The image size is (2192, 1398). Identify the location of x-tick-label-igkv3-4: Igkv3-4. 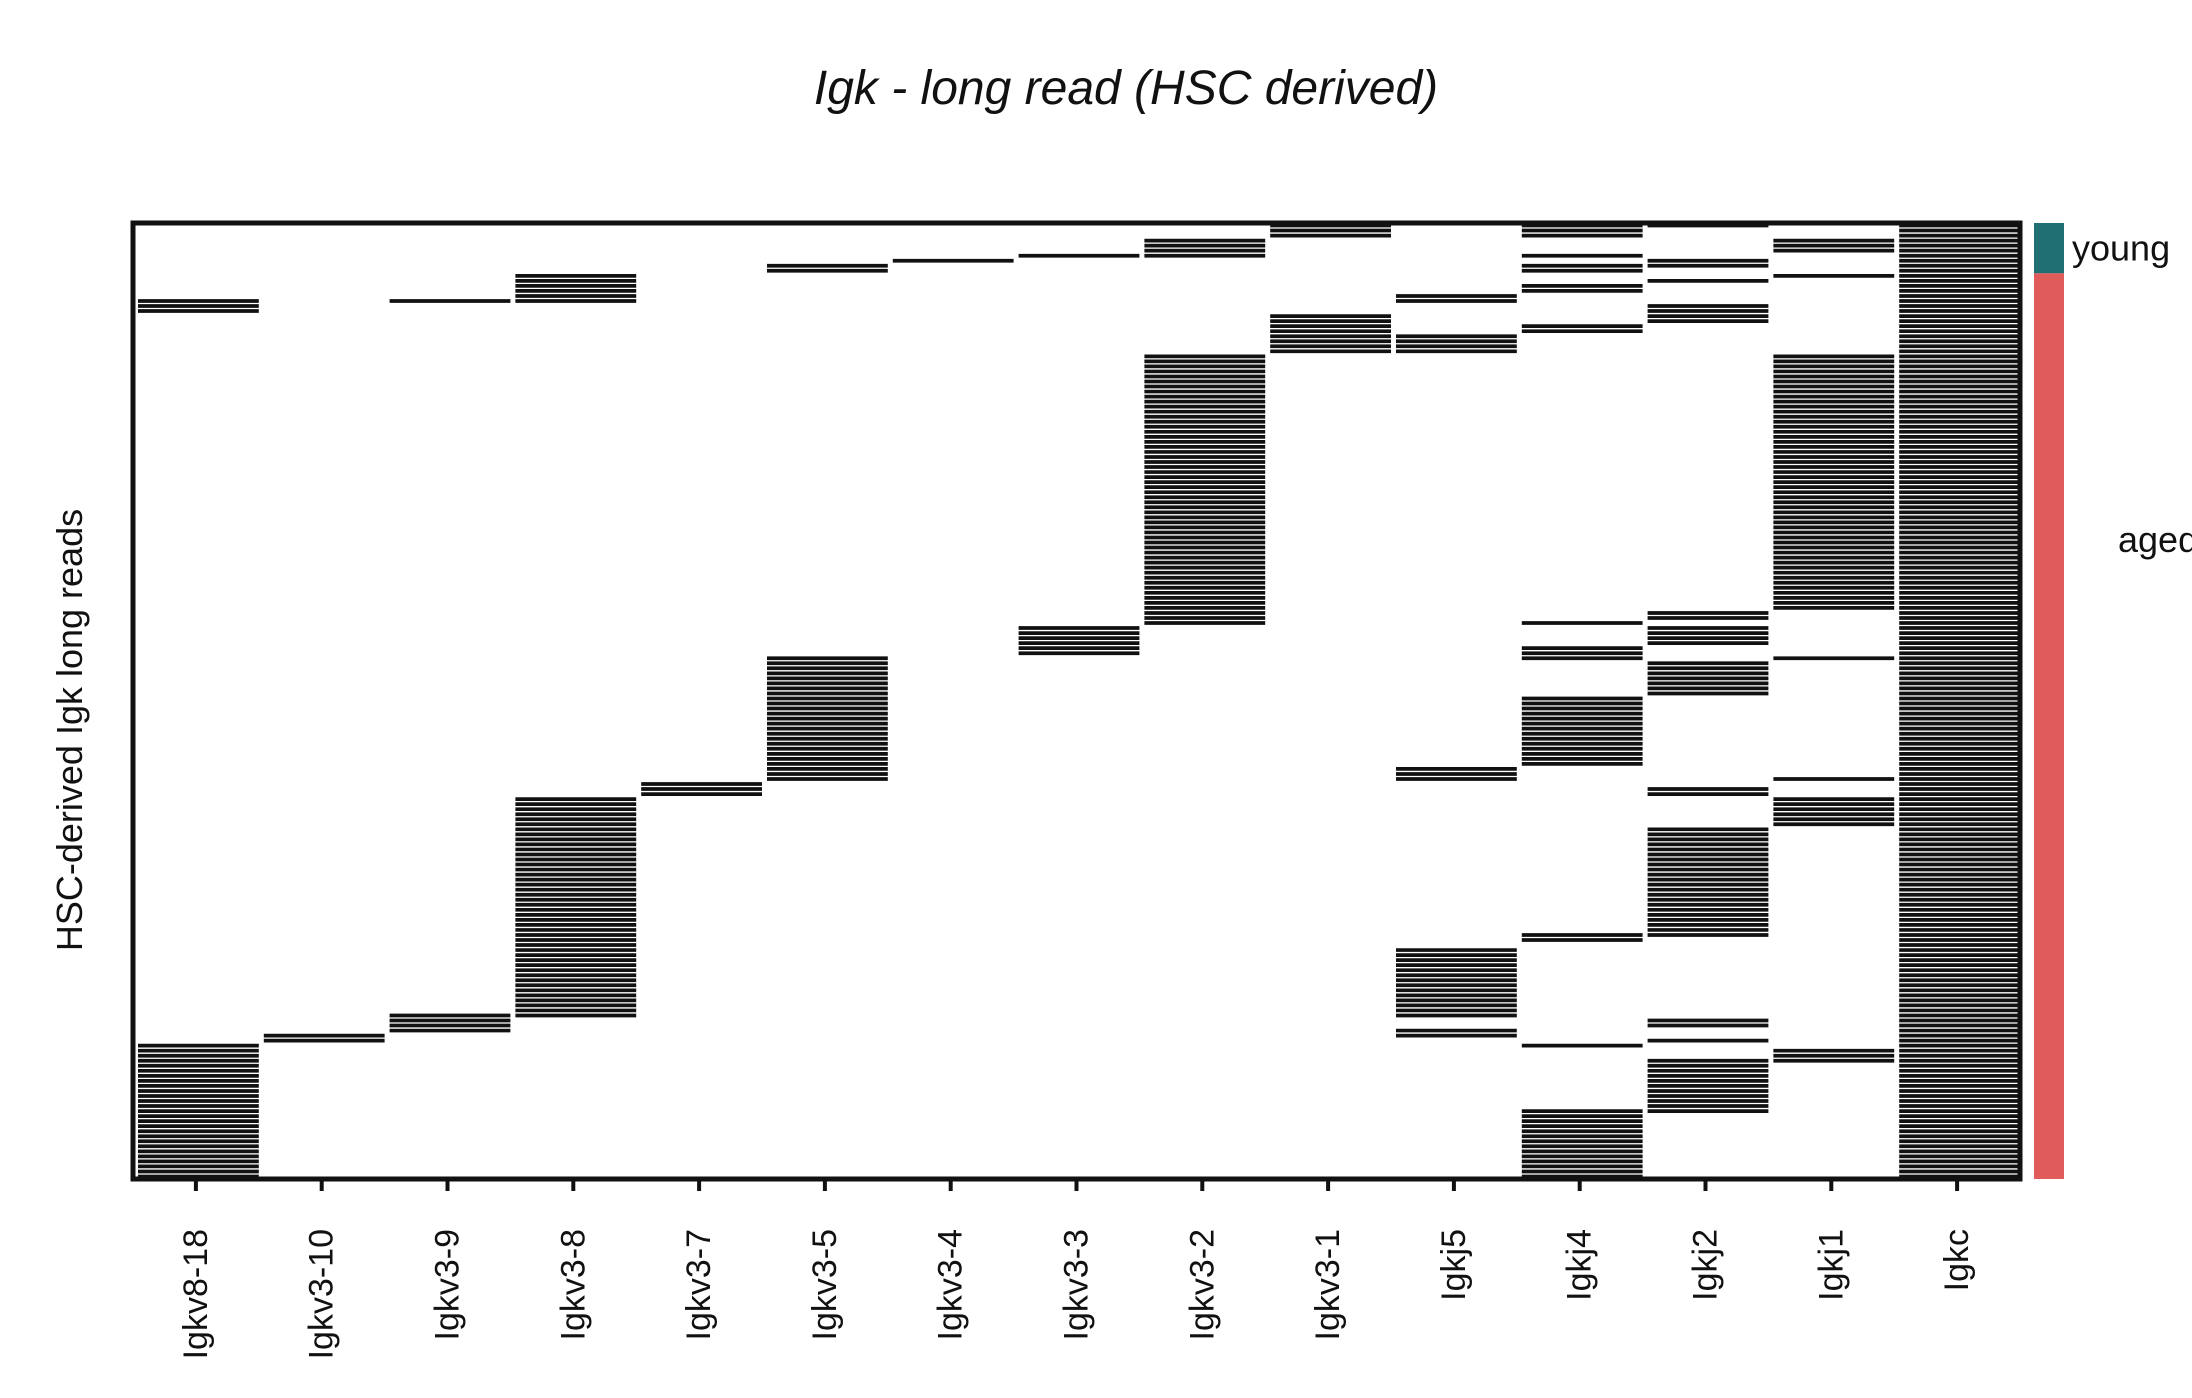
(951, 1285).